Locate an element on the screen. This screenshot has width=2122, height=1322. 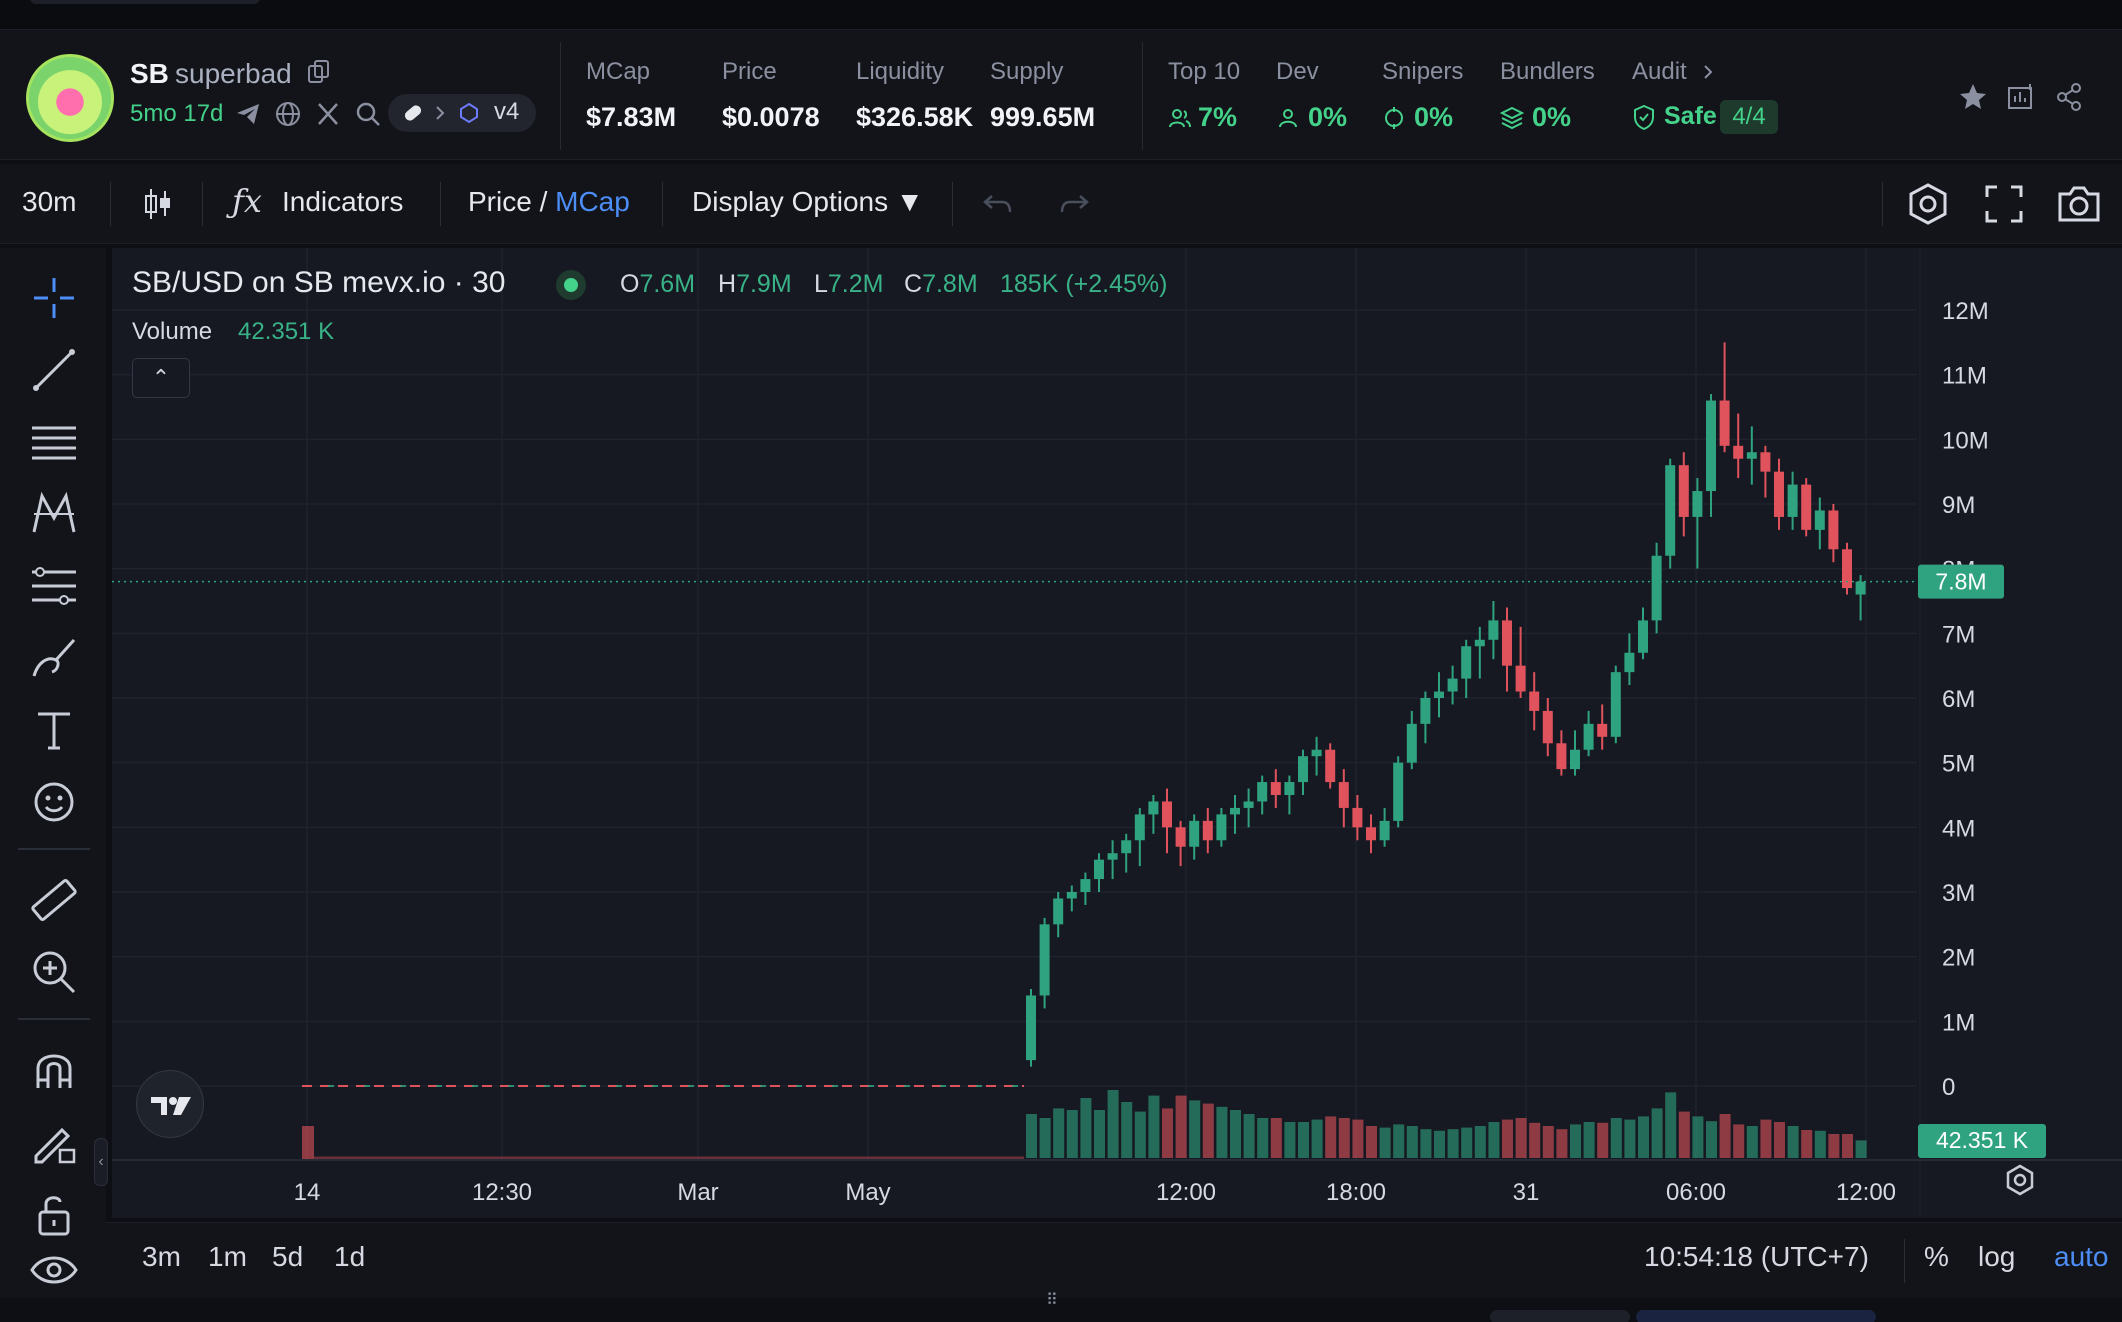
dex-chip is located at coordinates (462, 113).